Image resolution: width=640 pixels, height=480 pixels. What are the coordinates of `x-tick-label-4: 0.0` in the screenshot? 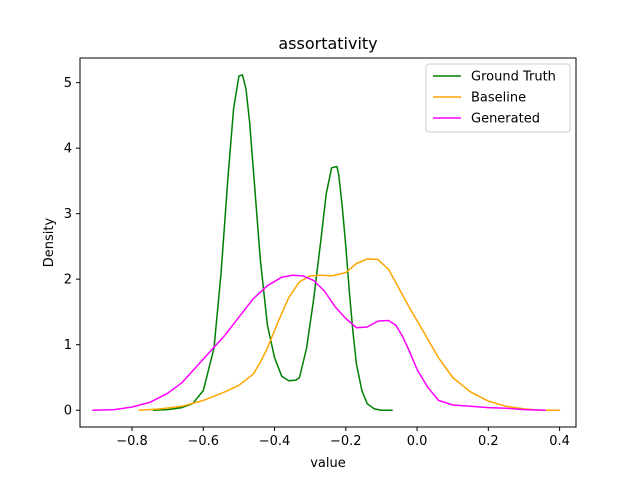 It's located at (417, 441).